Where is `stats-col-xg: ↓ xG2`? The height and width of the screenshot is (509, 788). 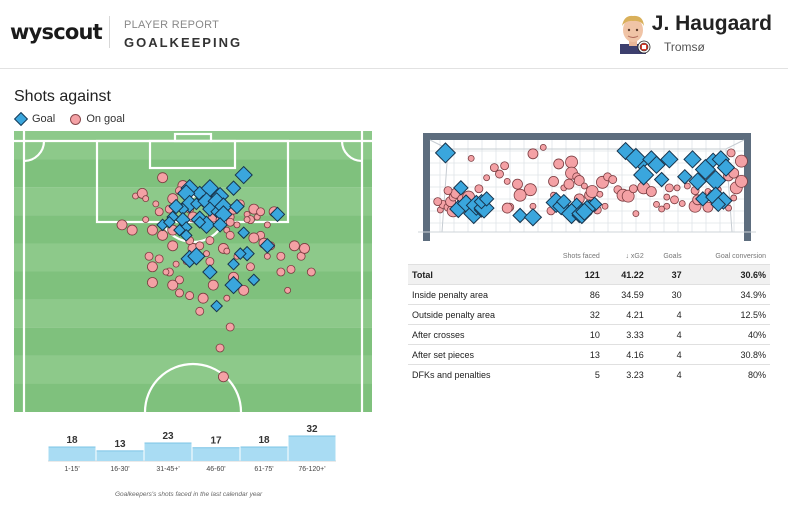 stats-col-xg: ↓ xG2 is located at coordinates (634, 256).